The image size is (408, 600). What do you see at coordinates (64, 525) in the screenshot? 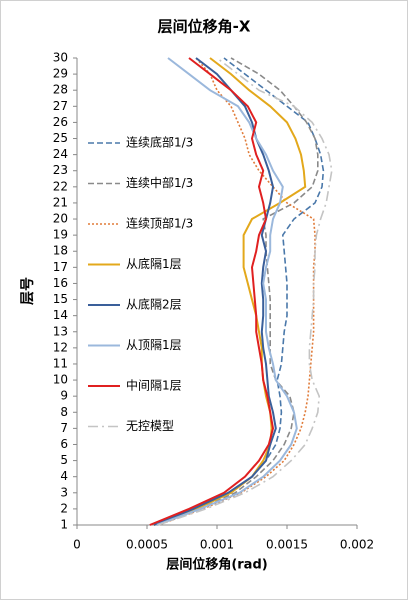
I see `y-tick-label: 1` at bounding box center [64, 525].